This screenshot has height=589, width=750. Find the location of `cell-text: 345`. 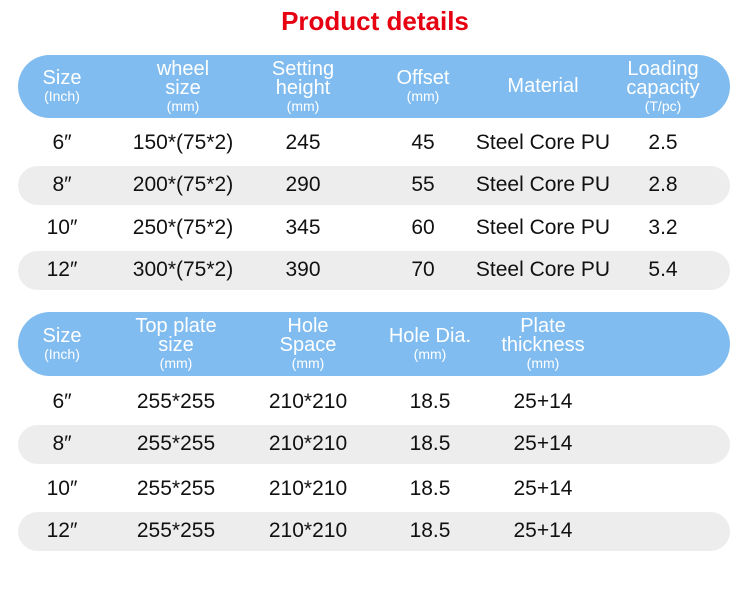

cell-text: 345 is located at coordinates (303, 227).